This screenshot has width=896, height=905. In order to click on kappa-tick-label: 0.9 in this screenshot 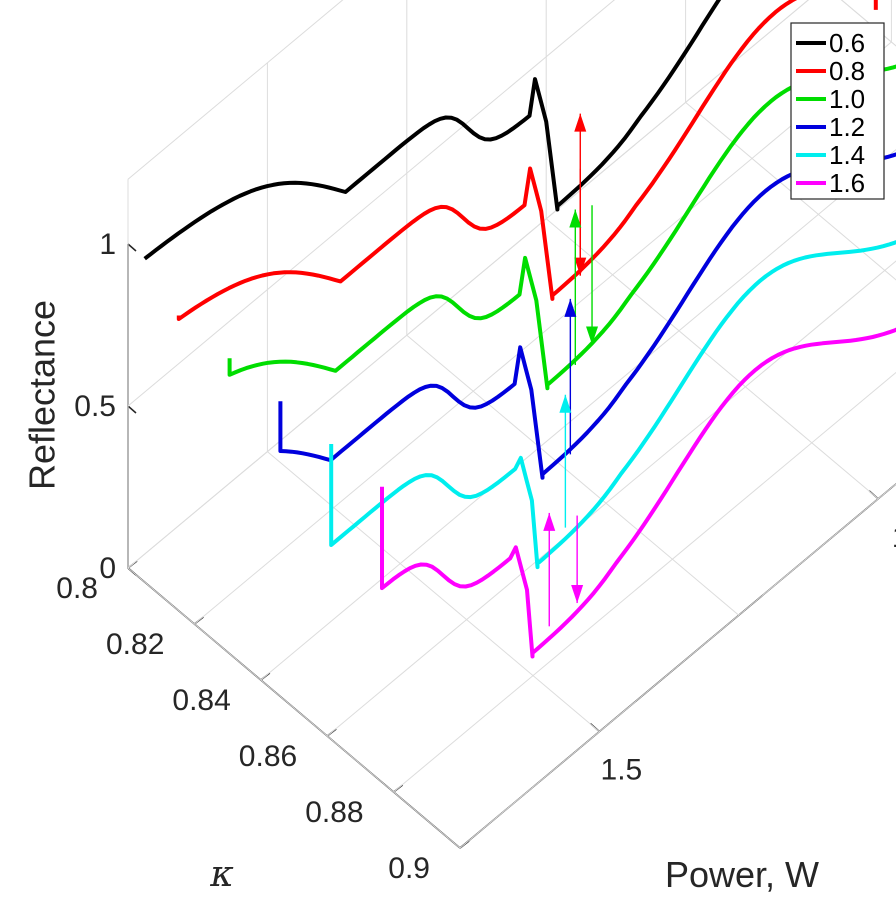, I will do `click(409, 868)`.